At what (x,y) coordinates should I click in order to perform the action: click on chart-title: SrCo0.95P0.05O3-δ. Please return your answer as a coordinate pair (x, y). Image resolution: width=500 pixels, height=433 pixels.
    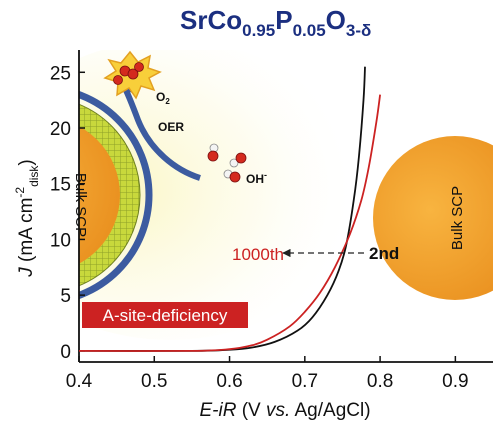
    Looking at the image, I should click on (275, 22).